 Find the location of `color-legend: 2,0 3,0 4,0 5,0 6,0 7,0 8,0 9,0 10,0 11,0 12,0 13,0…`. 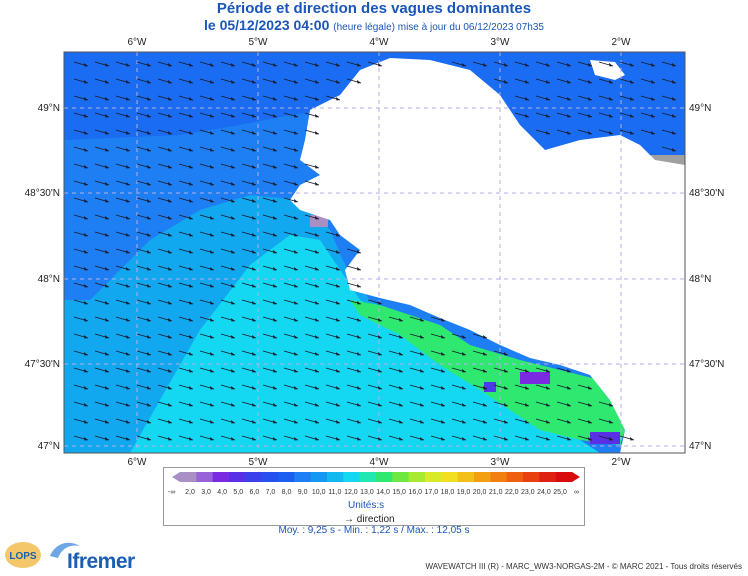

color-legend: 2,0 3,0 4,0 5,0 6,0 7,0 8,0 9,0 10,0 11,0 12,0 13,0… is located at coordinates (374, 496).